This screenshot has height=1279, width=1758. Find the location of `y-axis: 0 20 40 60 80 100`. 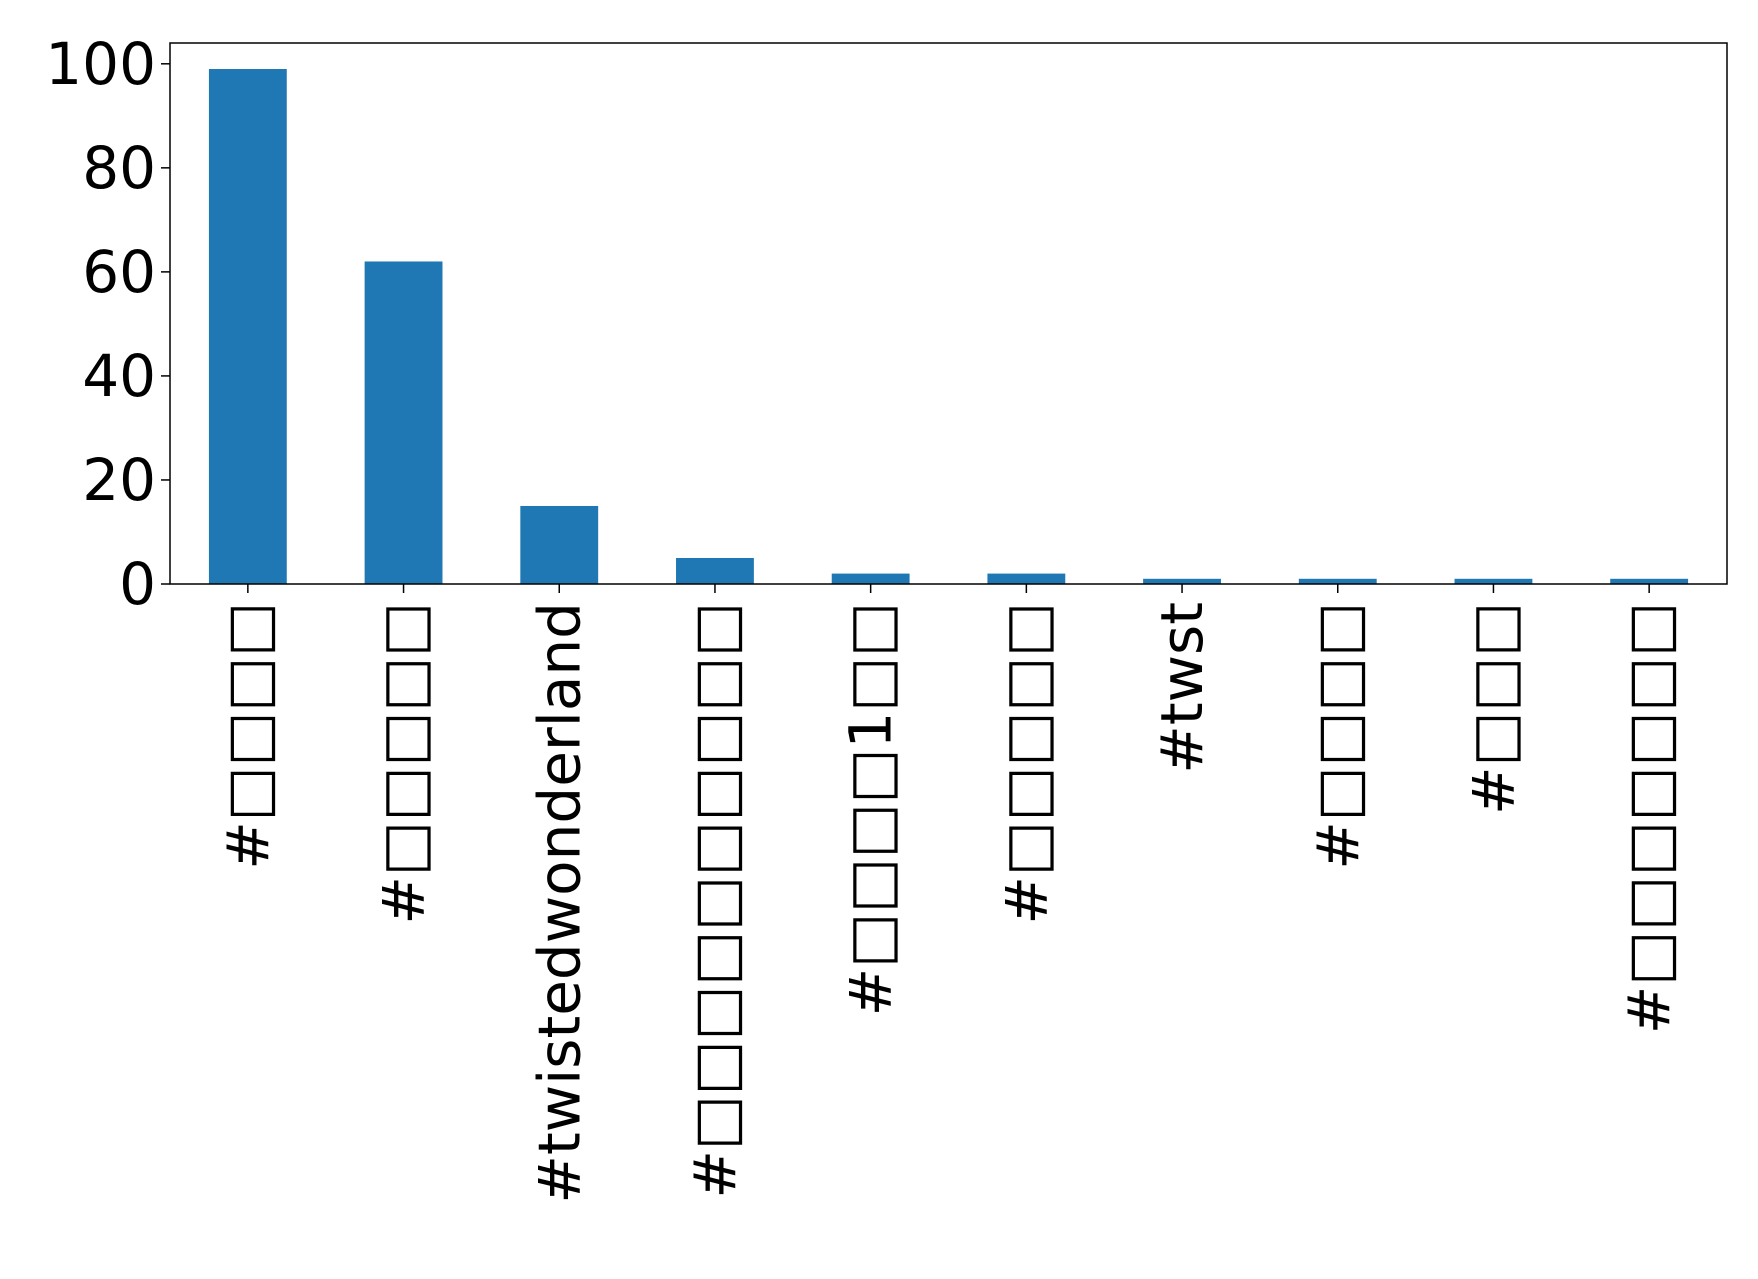

y-axis: 0 20 40 60 80 100 is located at coordinates (107, 324).